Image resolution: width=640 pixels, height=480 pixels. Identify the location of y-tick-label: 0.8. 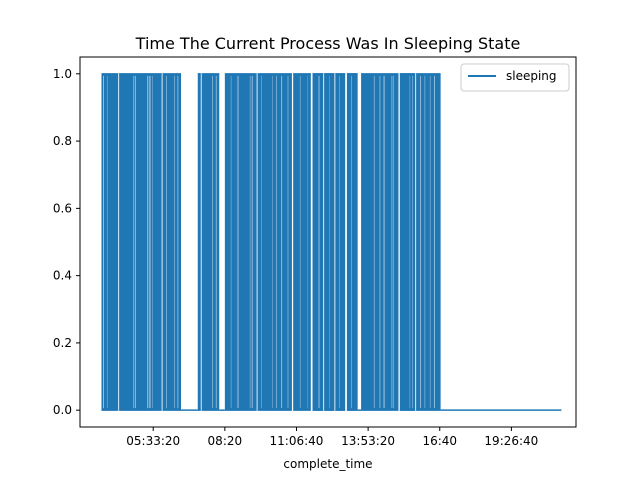
(62, 141).